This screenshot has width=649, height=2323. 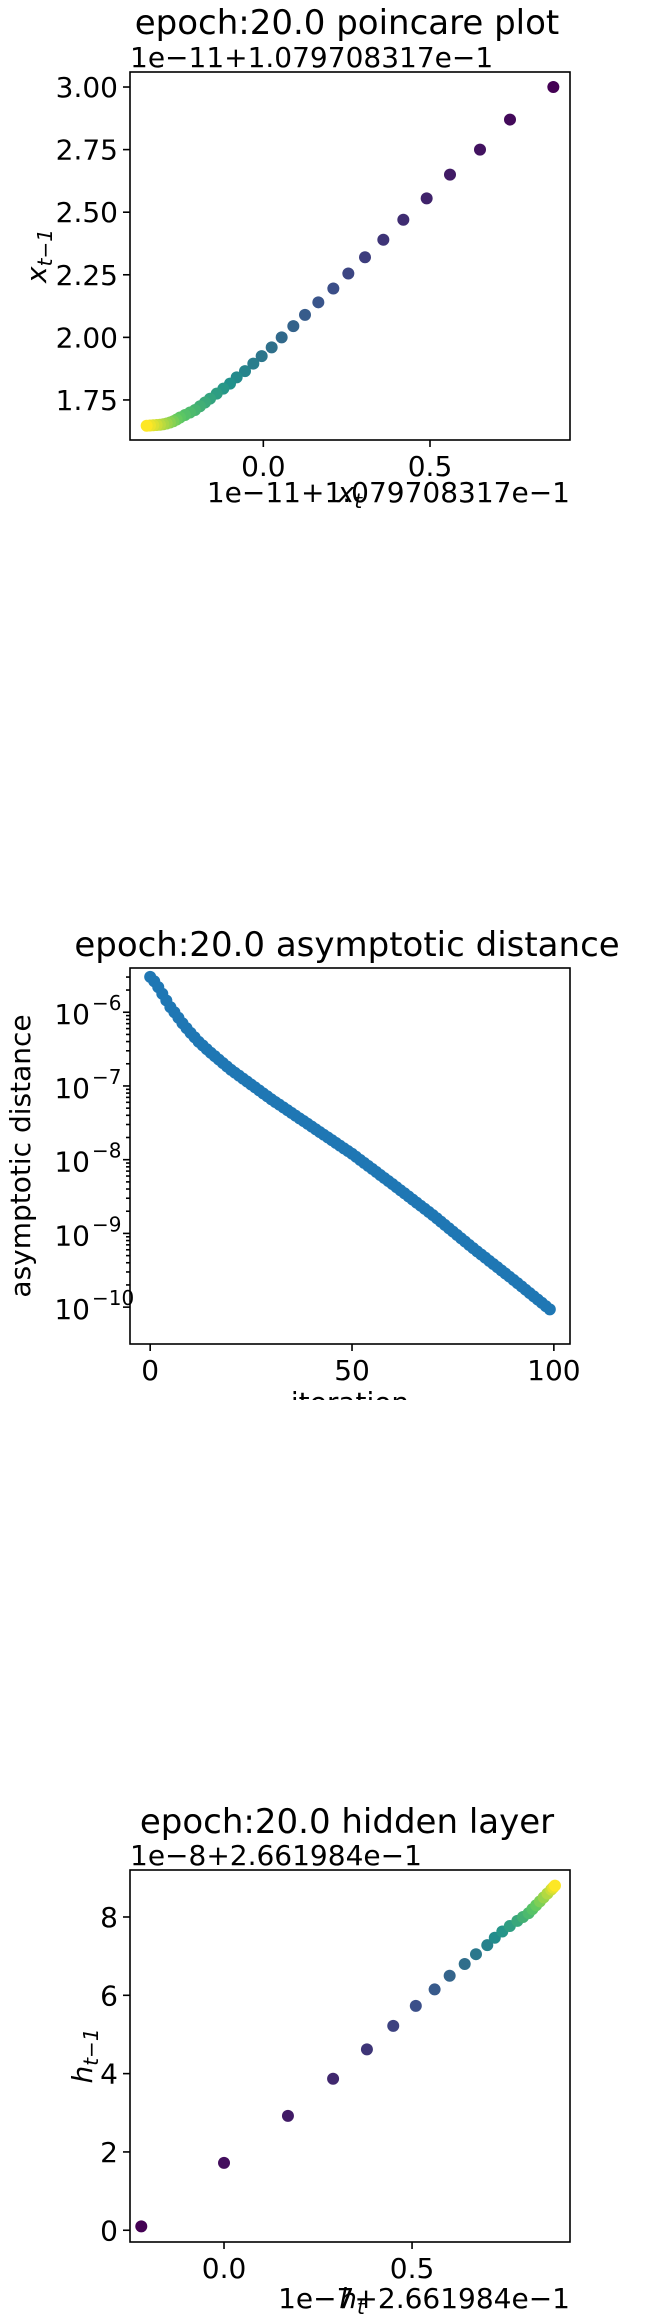 What do you see at coordinates (82, 2075) in the screenshot?
I see `y-axis-label-main: h` at bounding box center [82, 2075].